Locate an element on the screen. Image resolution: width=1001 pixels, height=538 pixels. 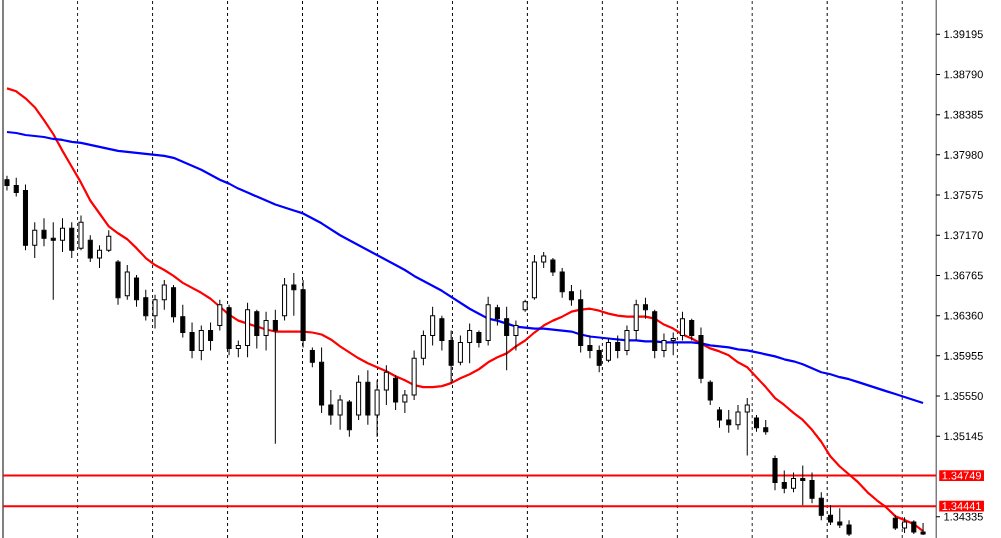
y-tick-label: 1.37575 is located at coordinates (963, 195).